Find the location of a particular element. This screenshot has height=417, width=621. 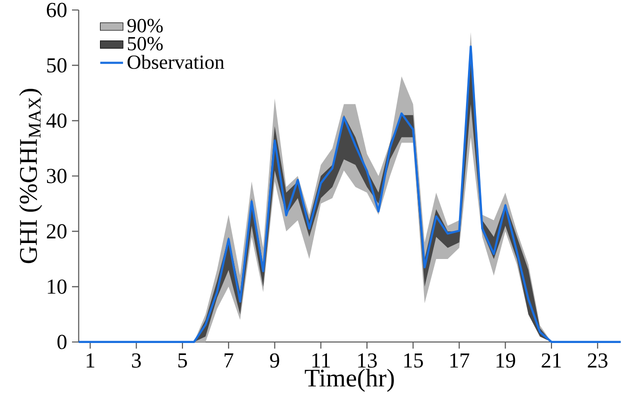

y-tick-label: 20 is located at coordinates (56, 231).